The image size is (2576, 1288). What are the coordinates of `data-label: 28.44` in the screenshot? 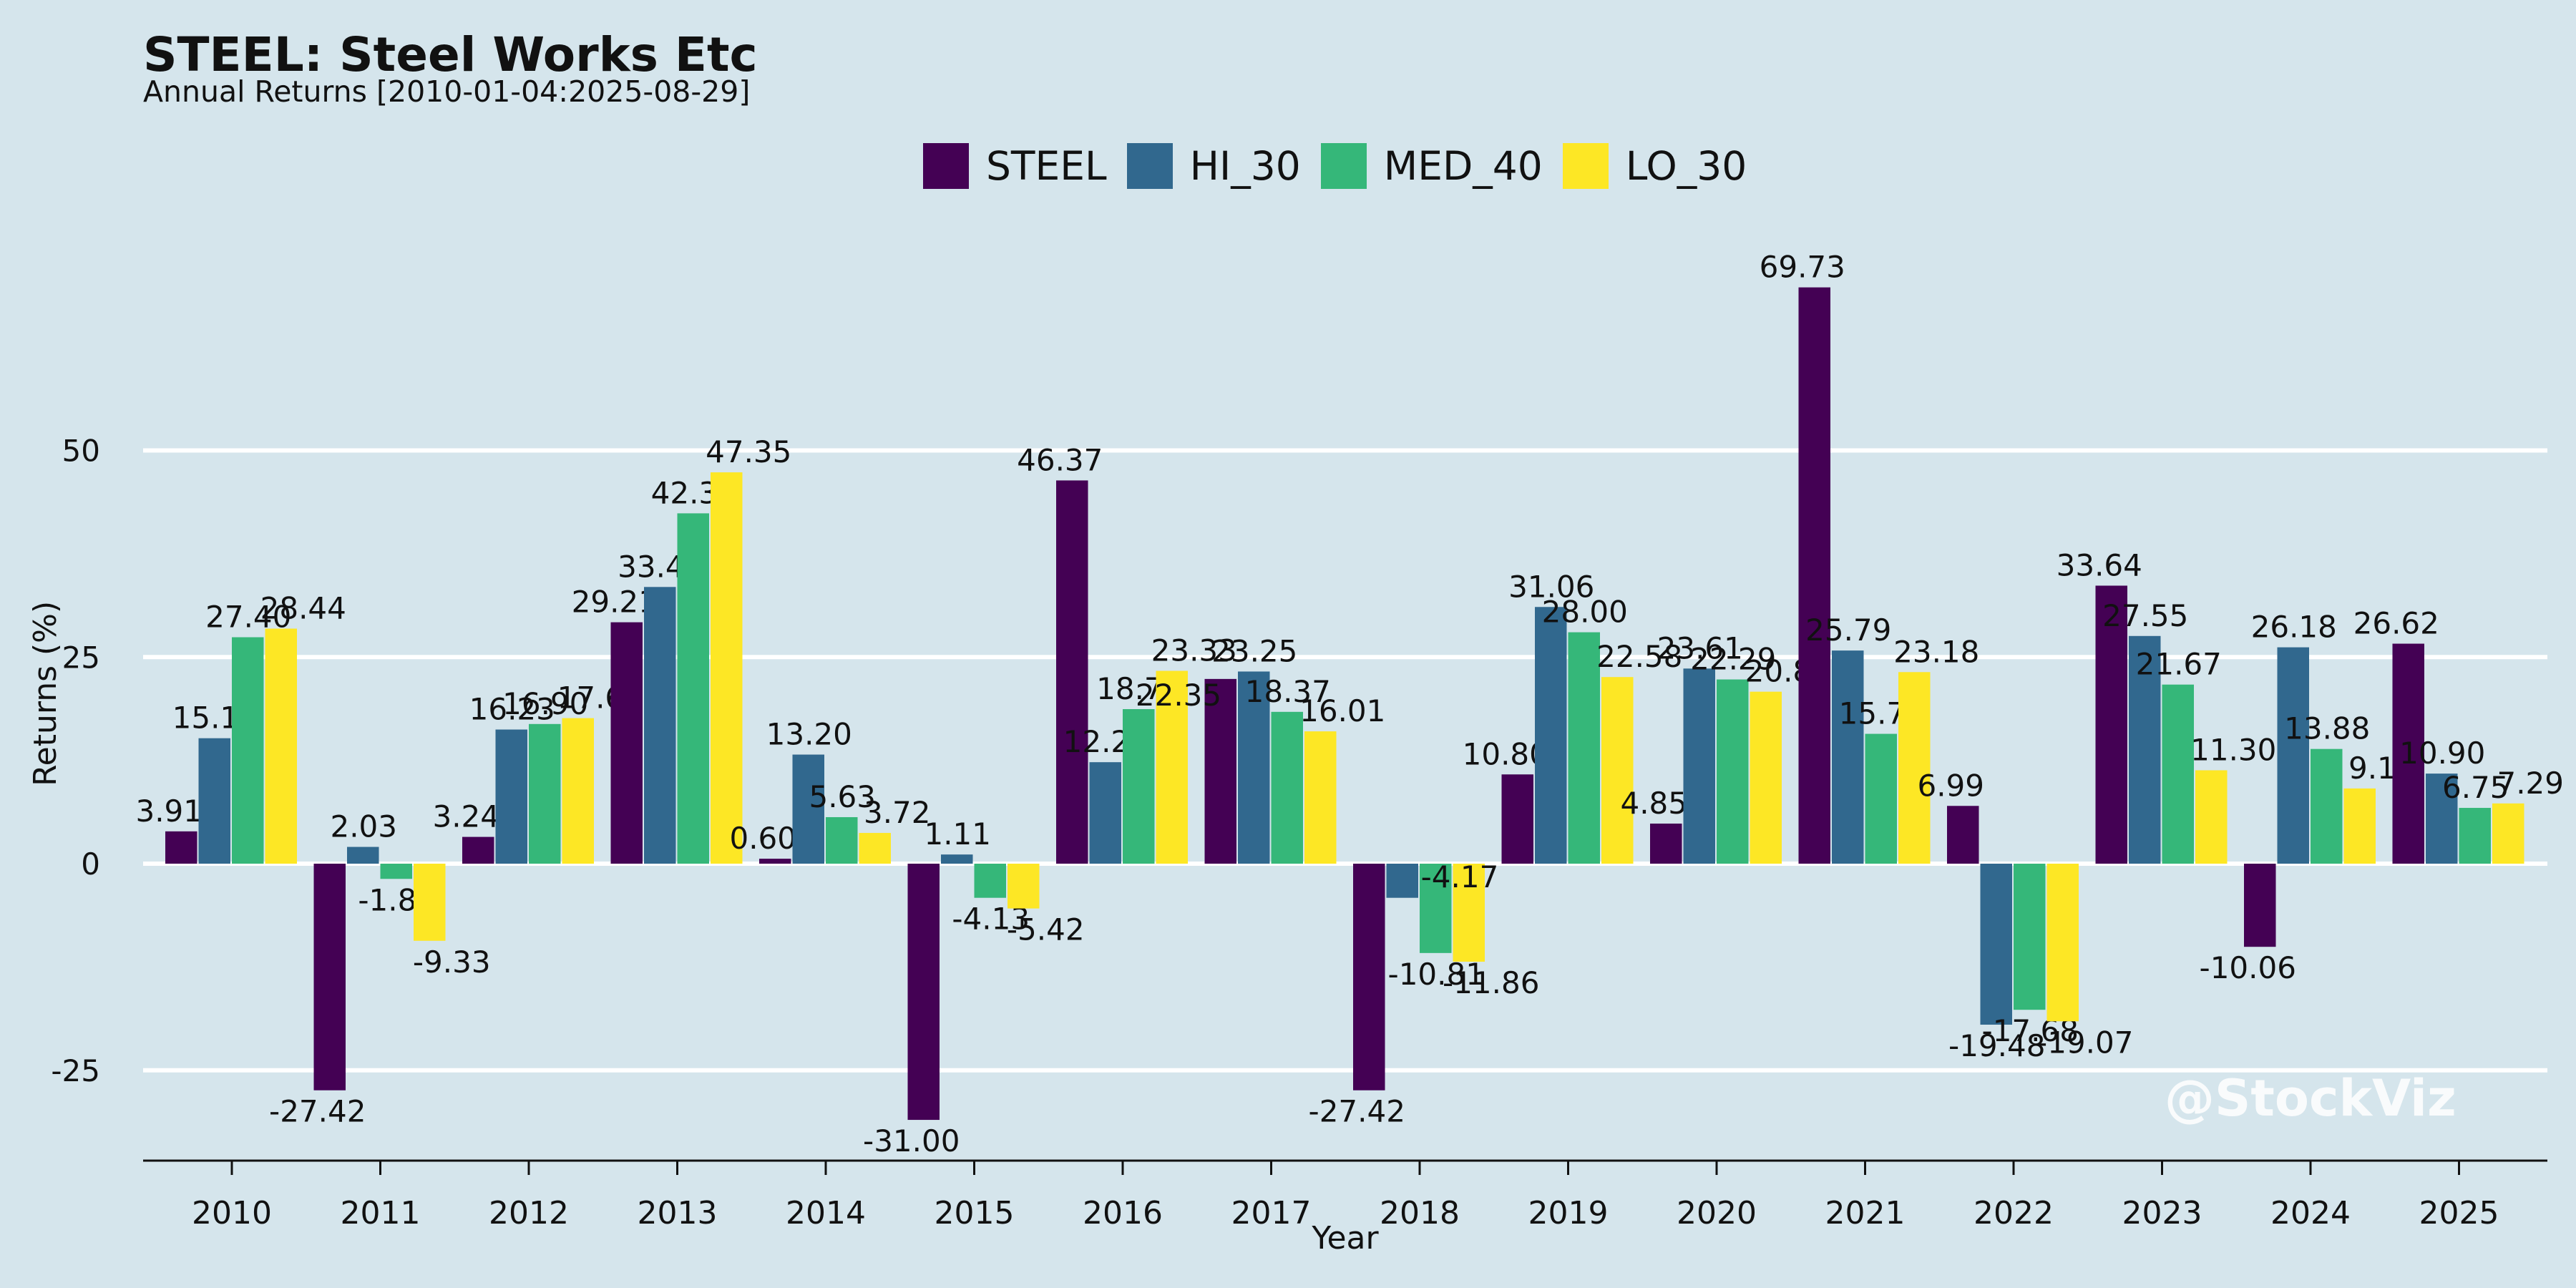 It's located at (303, 608).